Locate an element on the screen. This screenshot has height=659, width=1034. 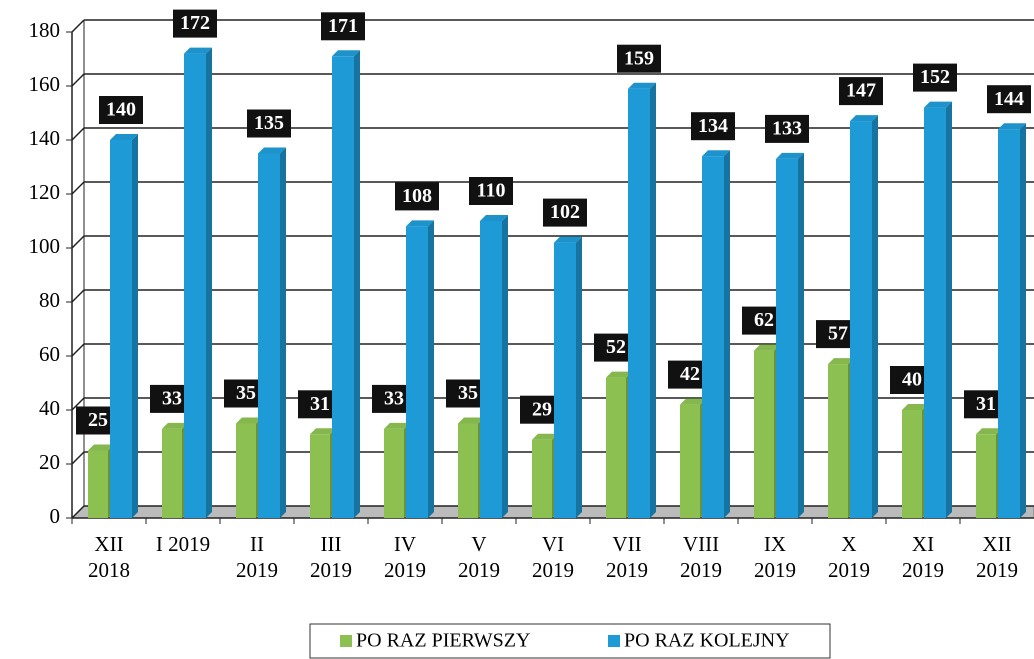
y-tick-label: 120 is located at coordinates (45, 192).